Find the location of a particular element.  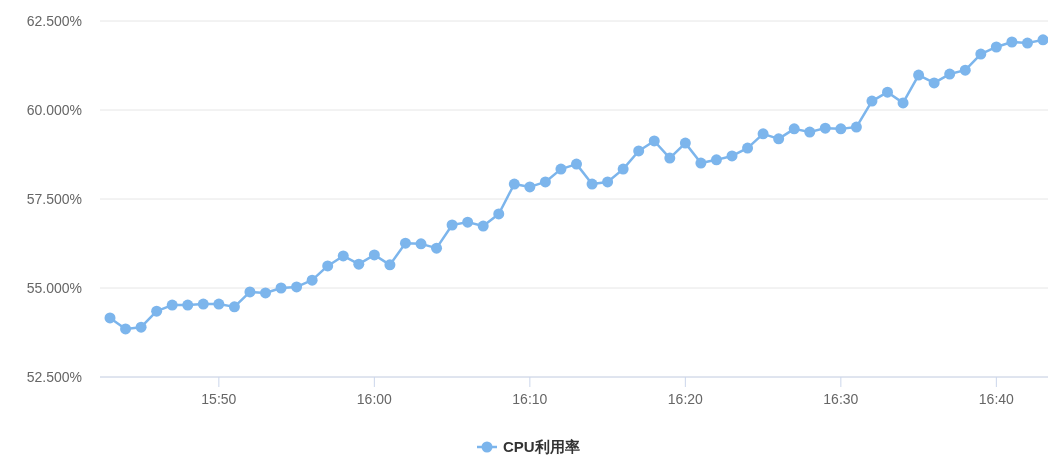

y-tick-label: 55.000% is located at coordinates (54, 288).